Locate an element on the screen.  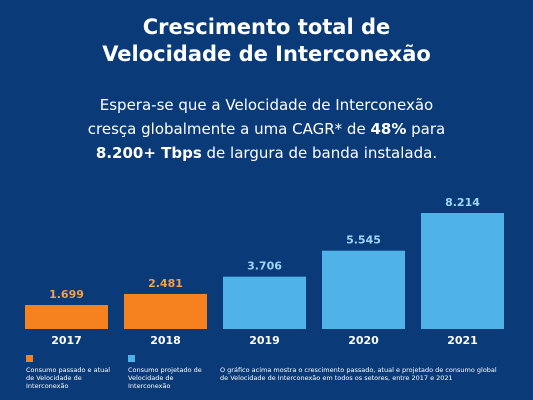
subtitle-text-2: cresça globalmente a uma CAGR* de is located at coordinates (229, 129).